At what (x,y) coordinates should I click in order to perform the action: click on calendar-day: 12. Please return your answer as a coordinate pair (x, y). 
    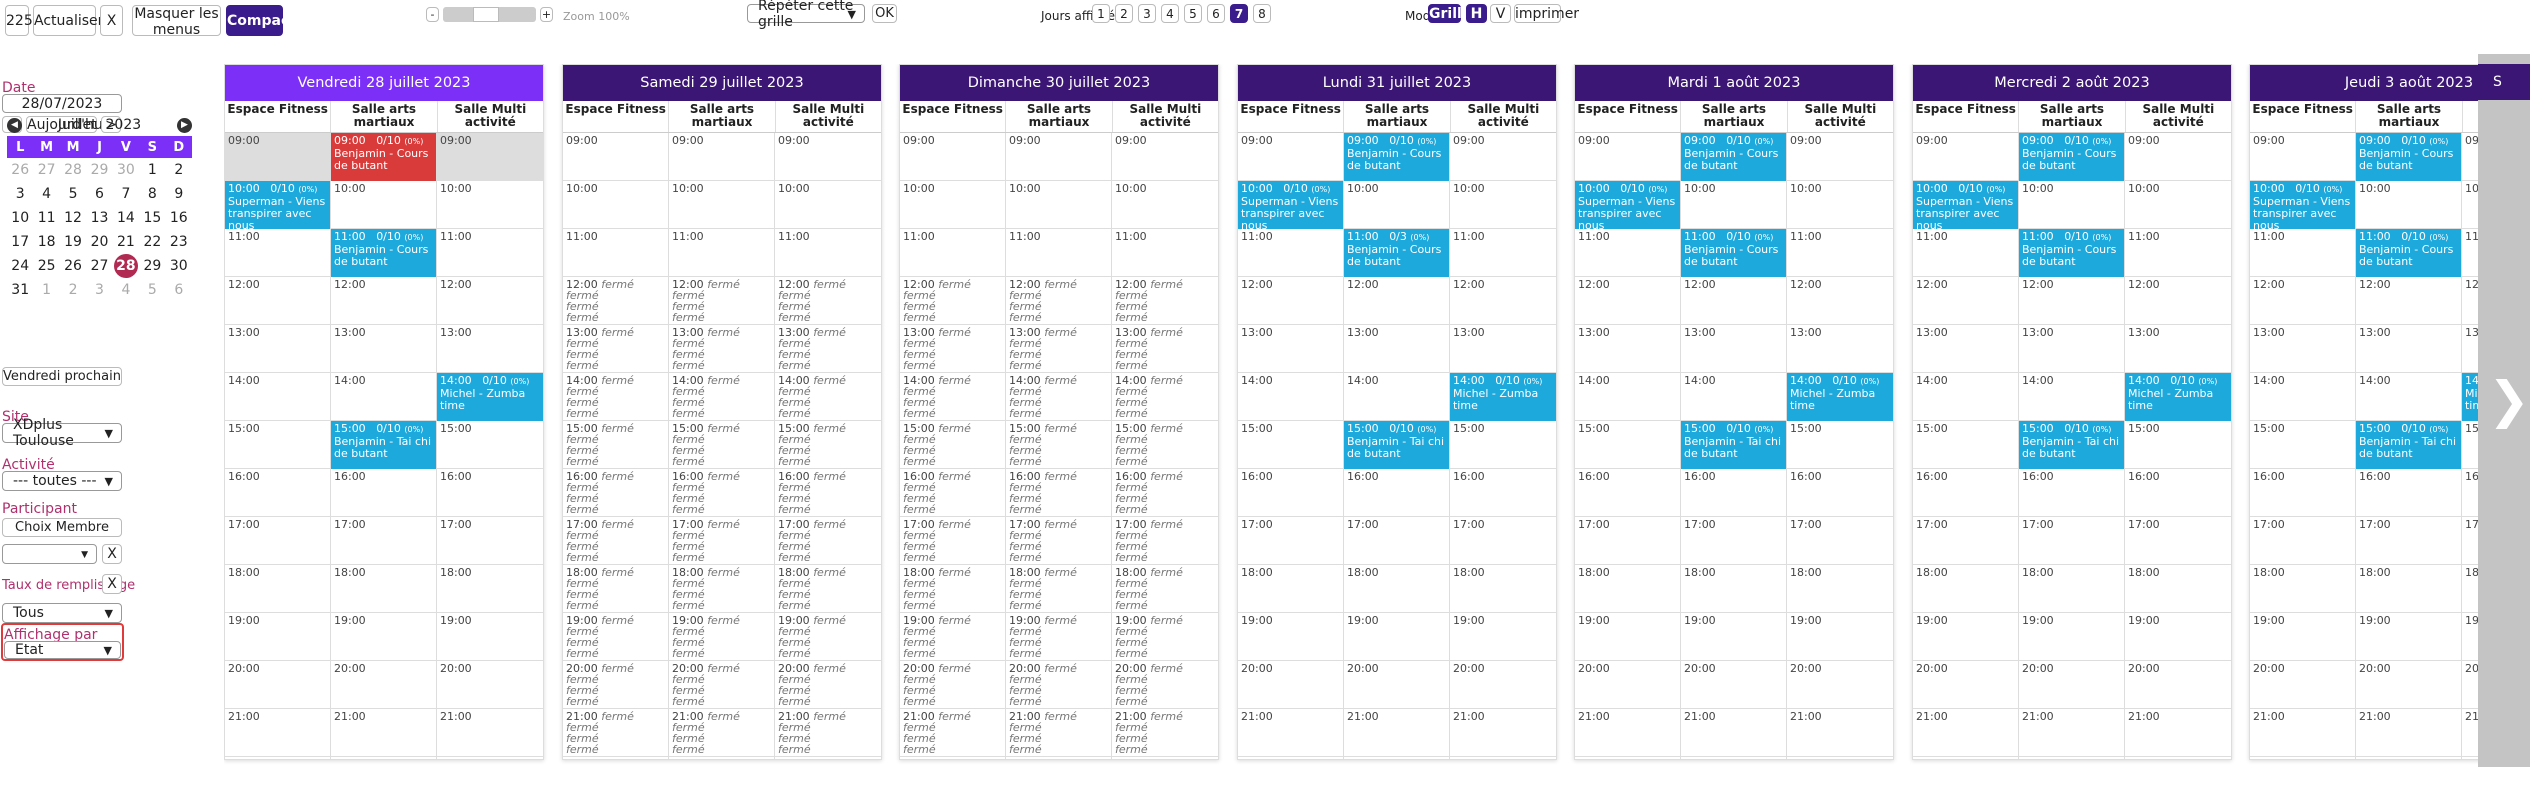
    Looking at the image, I should click on (73, 218).